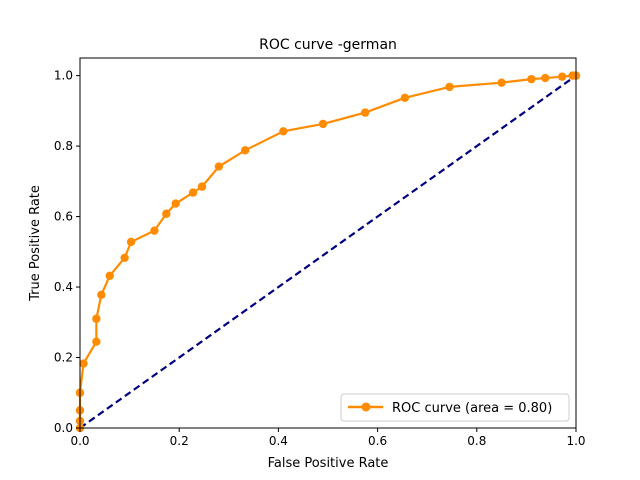 This screenshot has width=640, height=480. I want to click on y-axis-label: True Positive Rate, so click(35, 243).